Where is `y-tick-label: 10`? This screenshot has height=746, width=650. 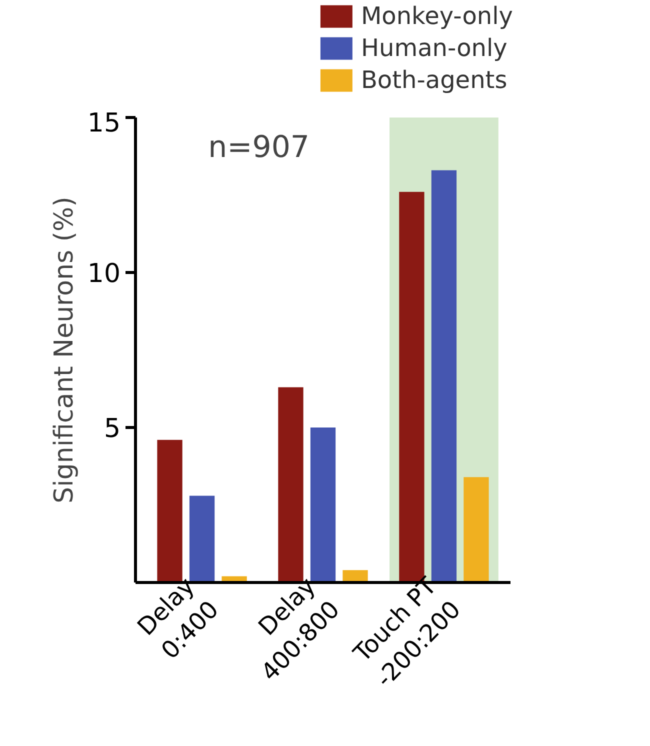
y-tick-label: 10 is located at coordinates (104, 274).